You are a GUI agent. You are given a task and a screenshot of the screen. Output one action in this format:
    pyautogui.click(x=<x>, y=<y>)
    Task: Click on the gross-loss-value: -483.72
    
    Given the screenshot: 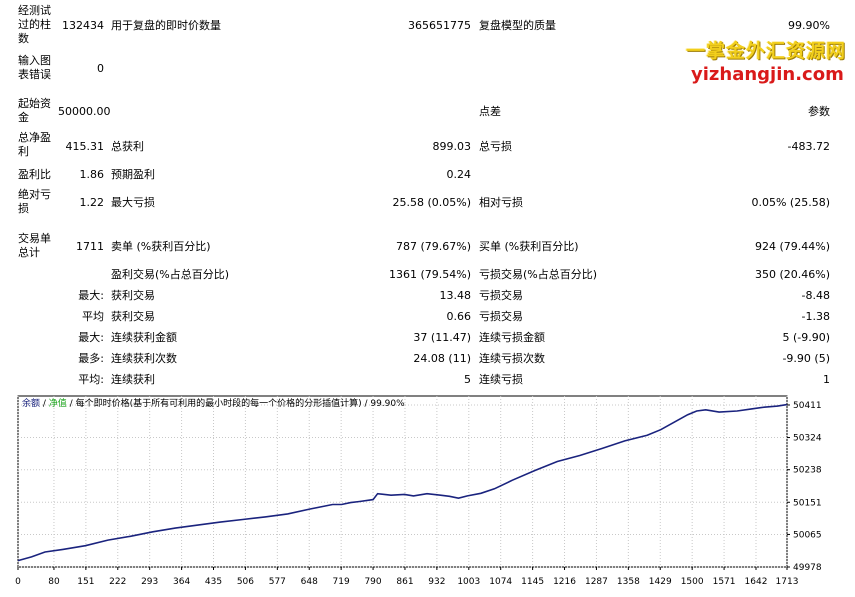 What is the action you would take?
    pyautogui.click(x=808, y=146)
    